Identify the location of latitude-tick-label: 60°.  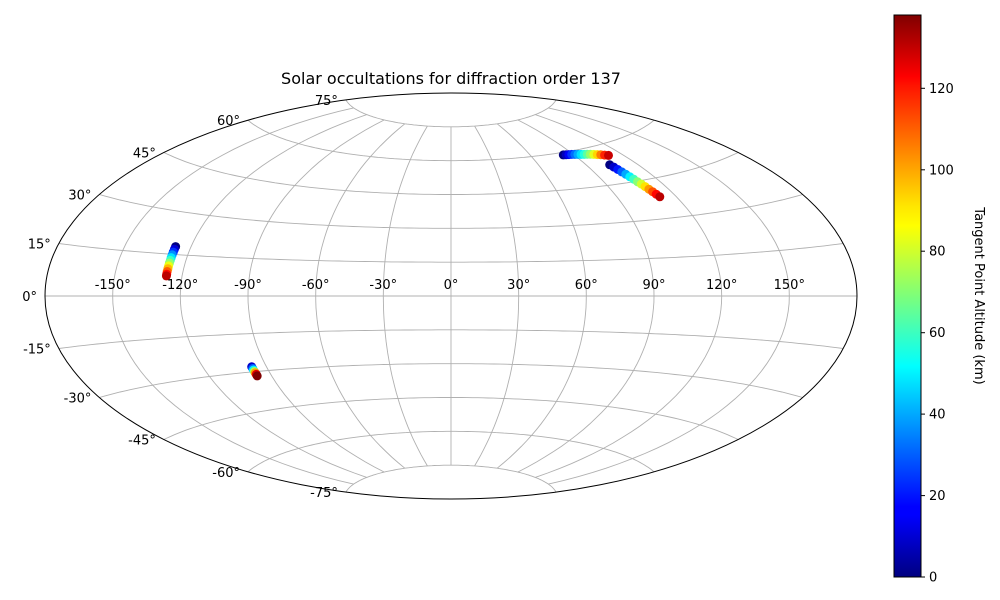
(228, 121).